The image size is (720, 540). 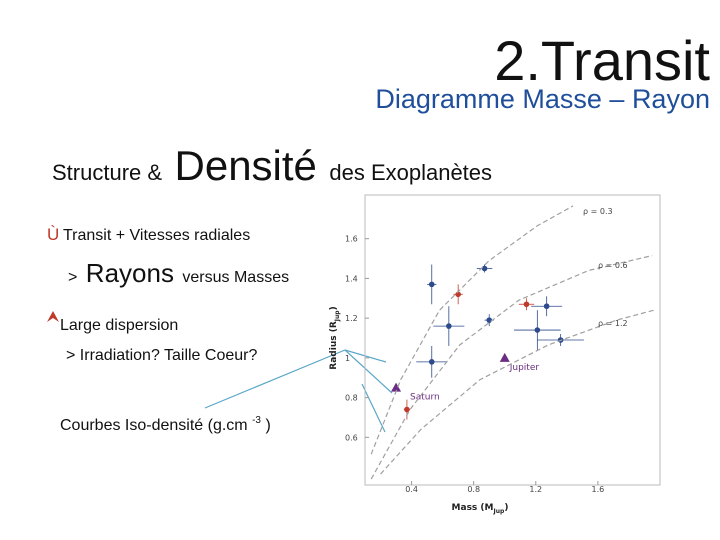 What do you see at coordinates (351, 318) in the screenshot?
I see `y-tick-label: 1.2` at bounding box center [351, 318].